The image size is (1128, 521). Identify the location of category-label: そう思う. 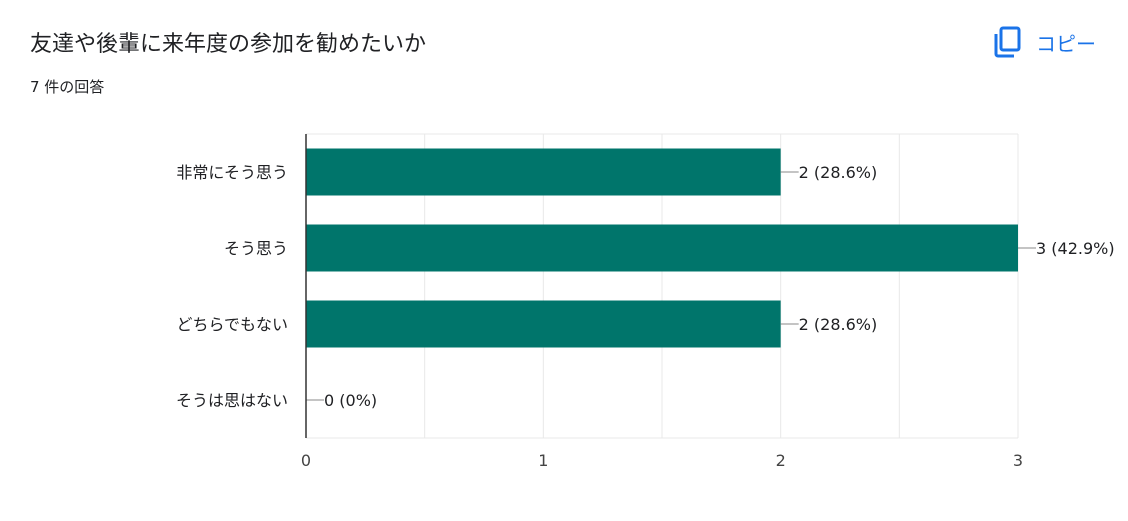
(256, 248).